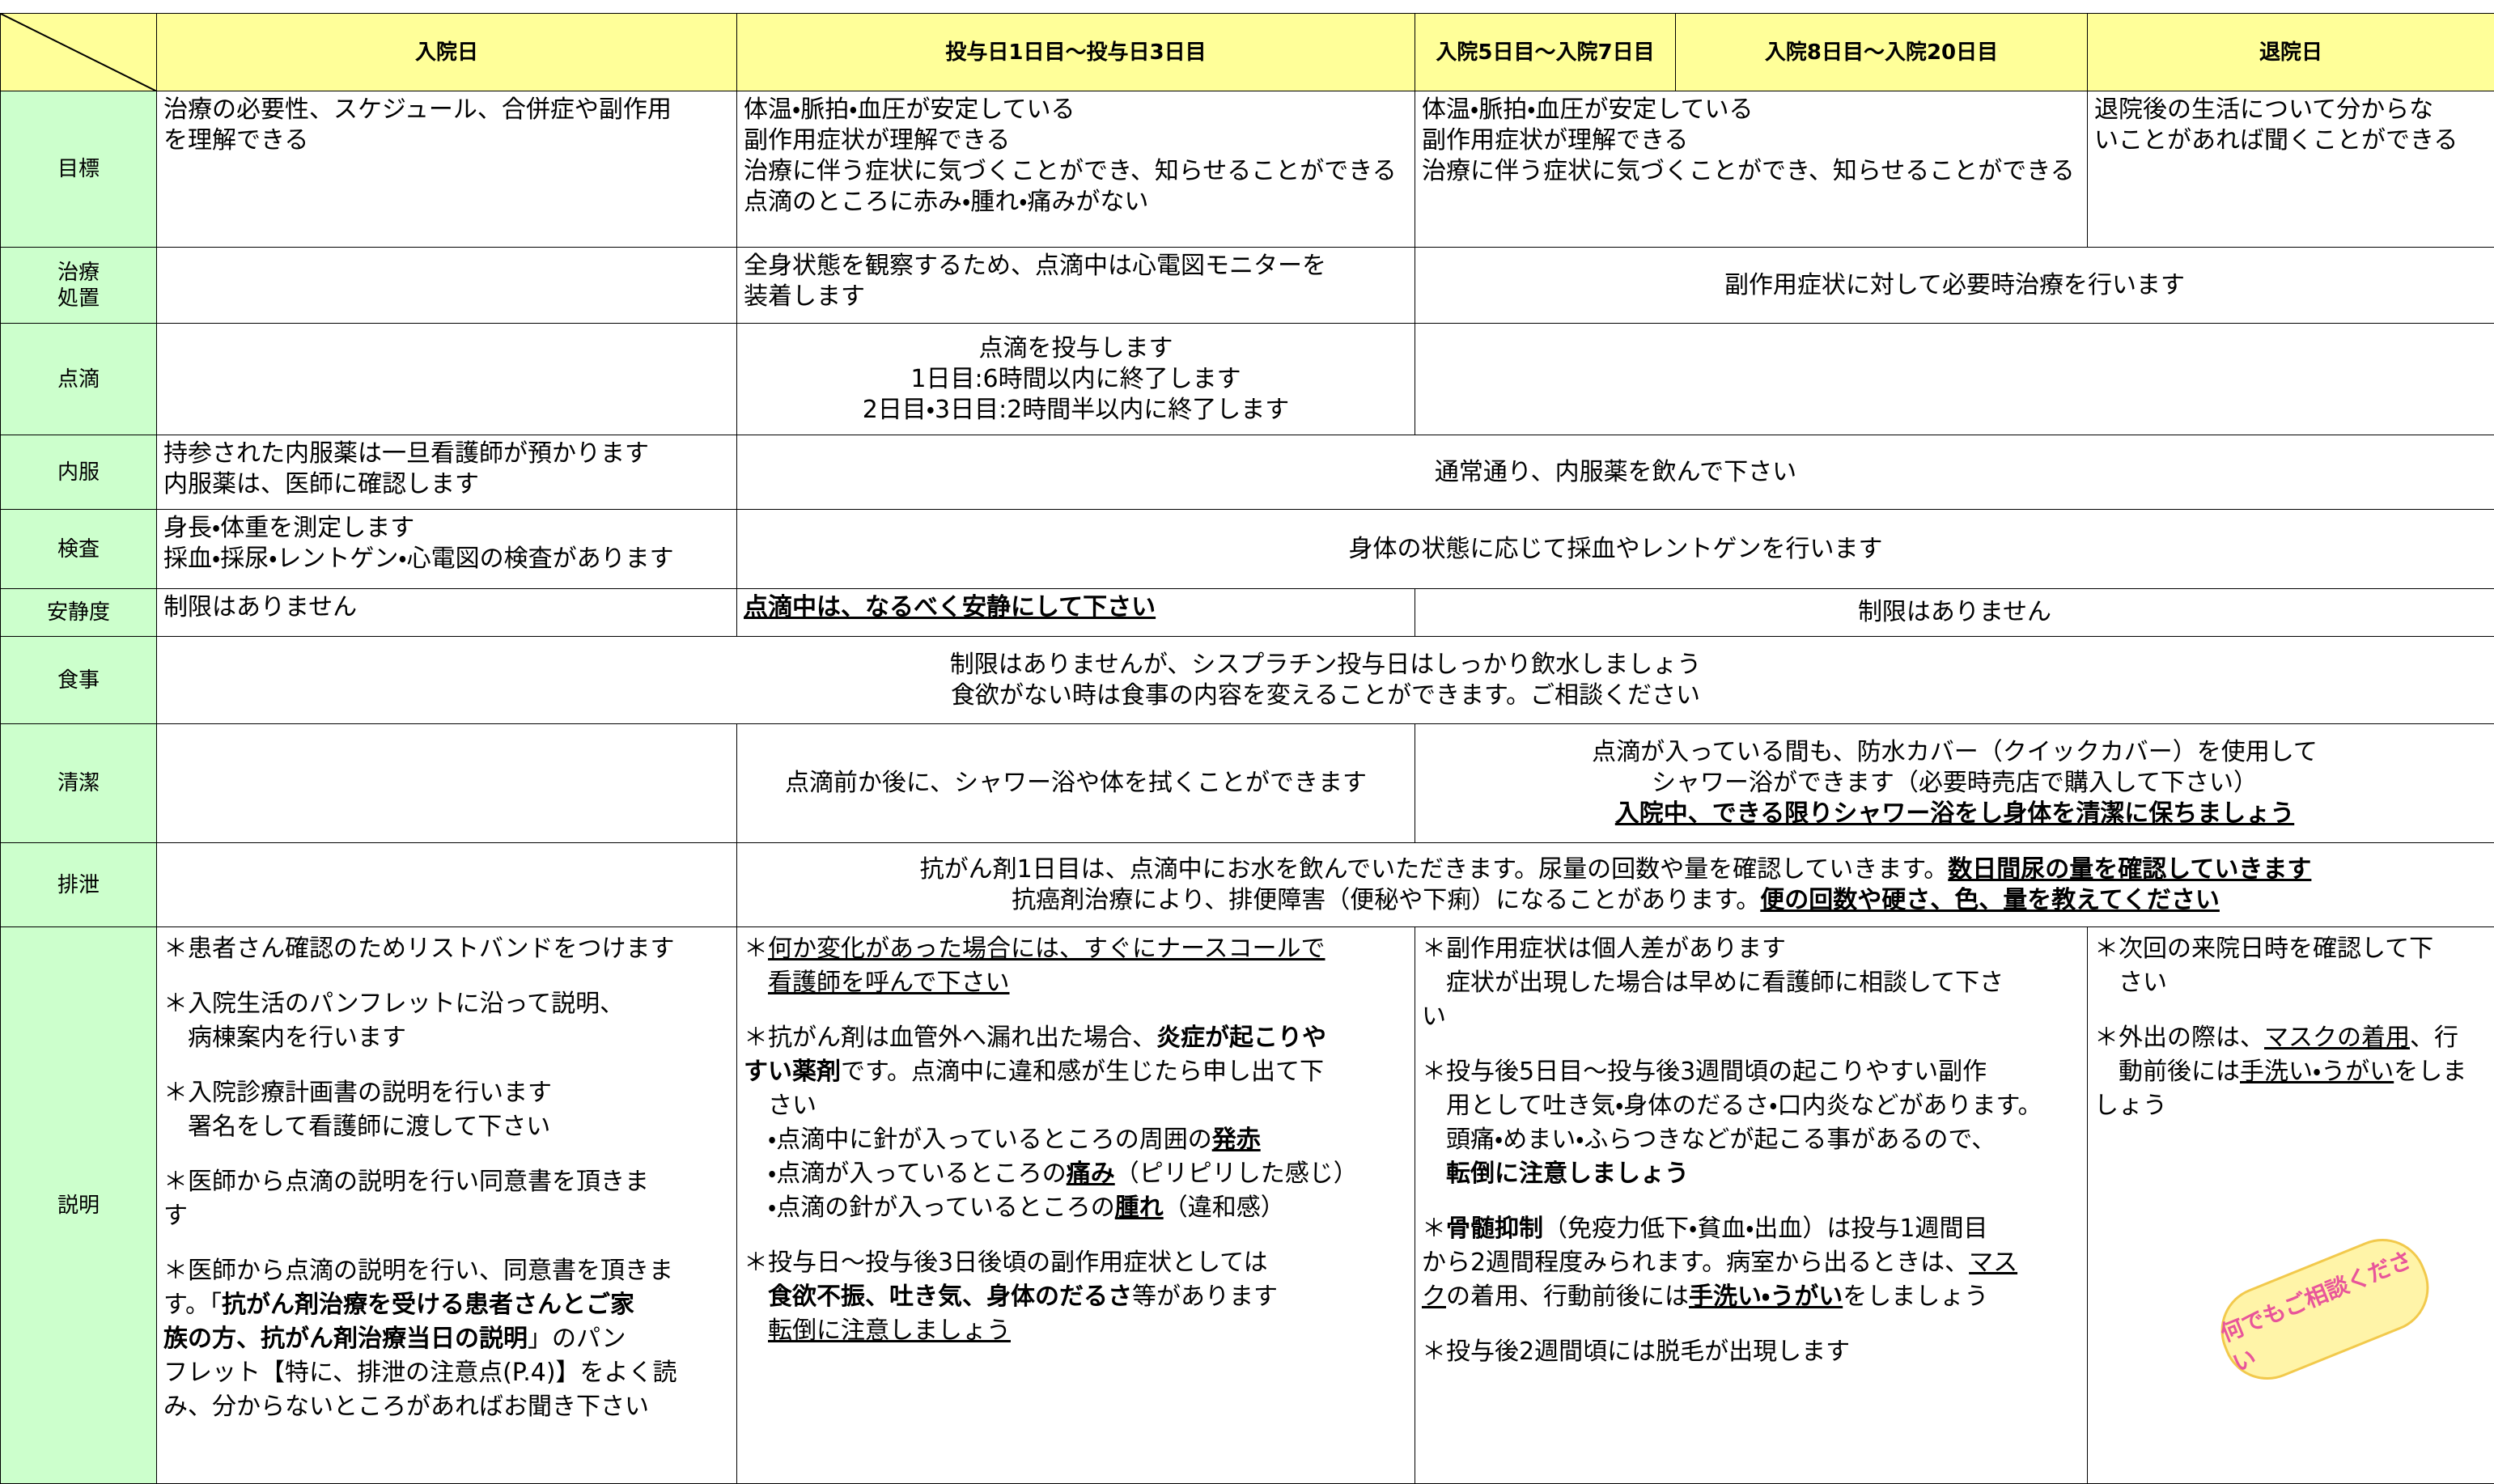 Image resolution: width=2494 pixels, height=1484 pixels. What do you see at coordinates (1224, 1208) in the screenshot?
I see `text-segment: （違和感）` at bounding box center [1224, 1208].